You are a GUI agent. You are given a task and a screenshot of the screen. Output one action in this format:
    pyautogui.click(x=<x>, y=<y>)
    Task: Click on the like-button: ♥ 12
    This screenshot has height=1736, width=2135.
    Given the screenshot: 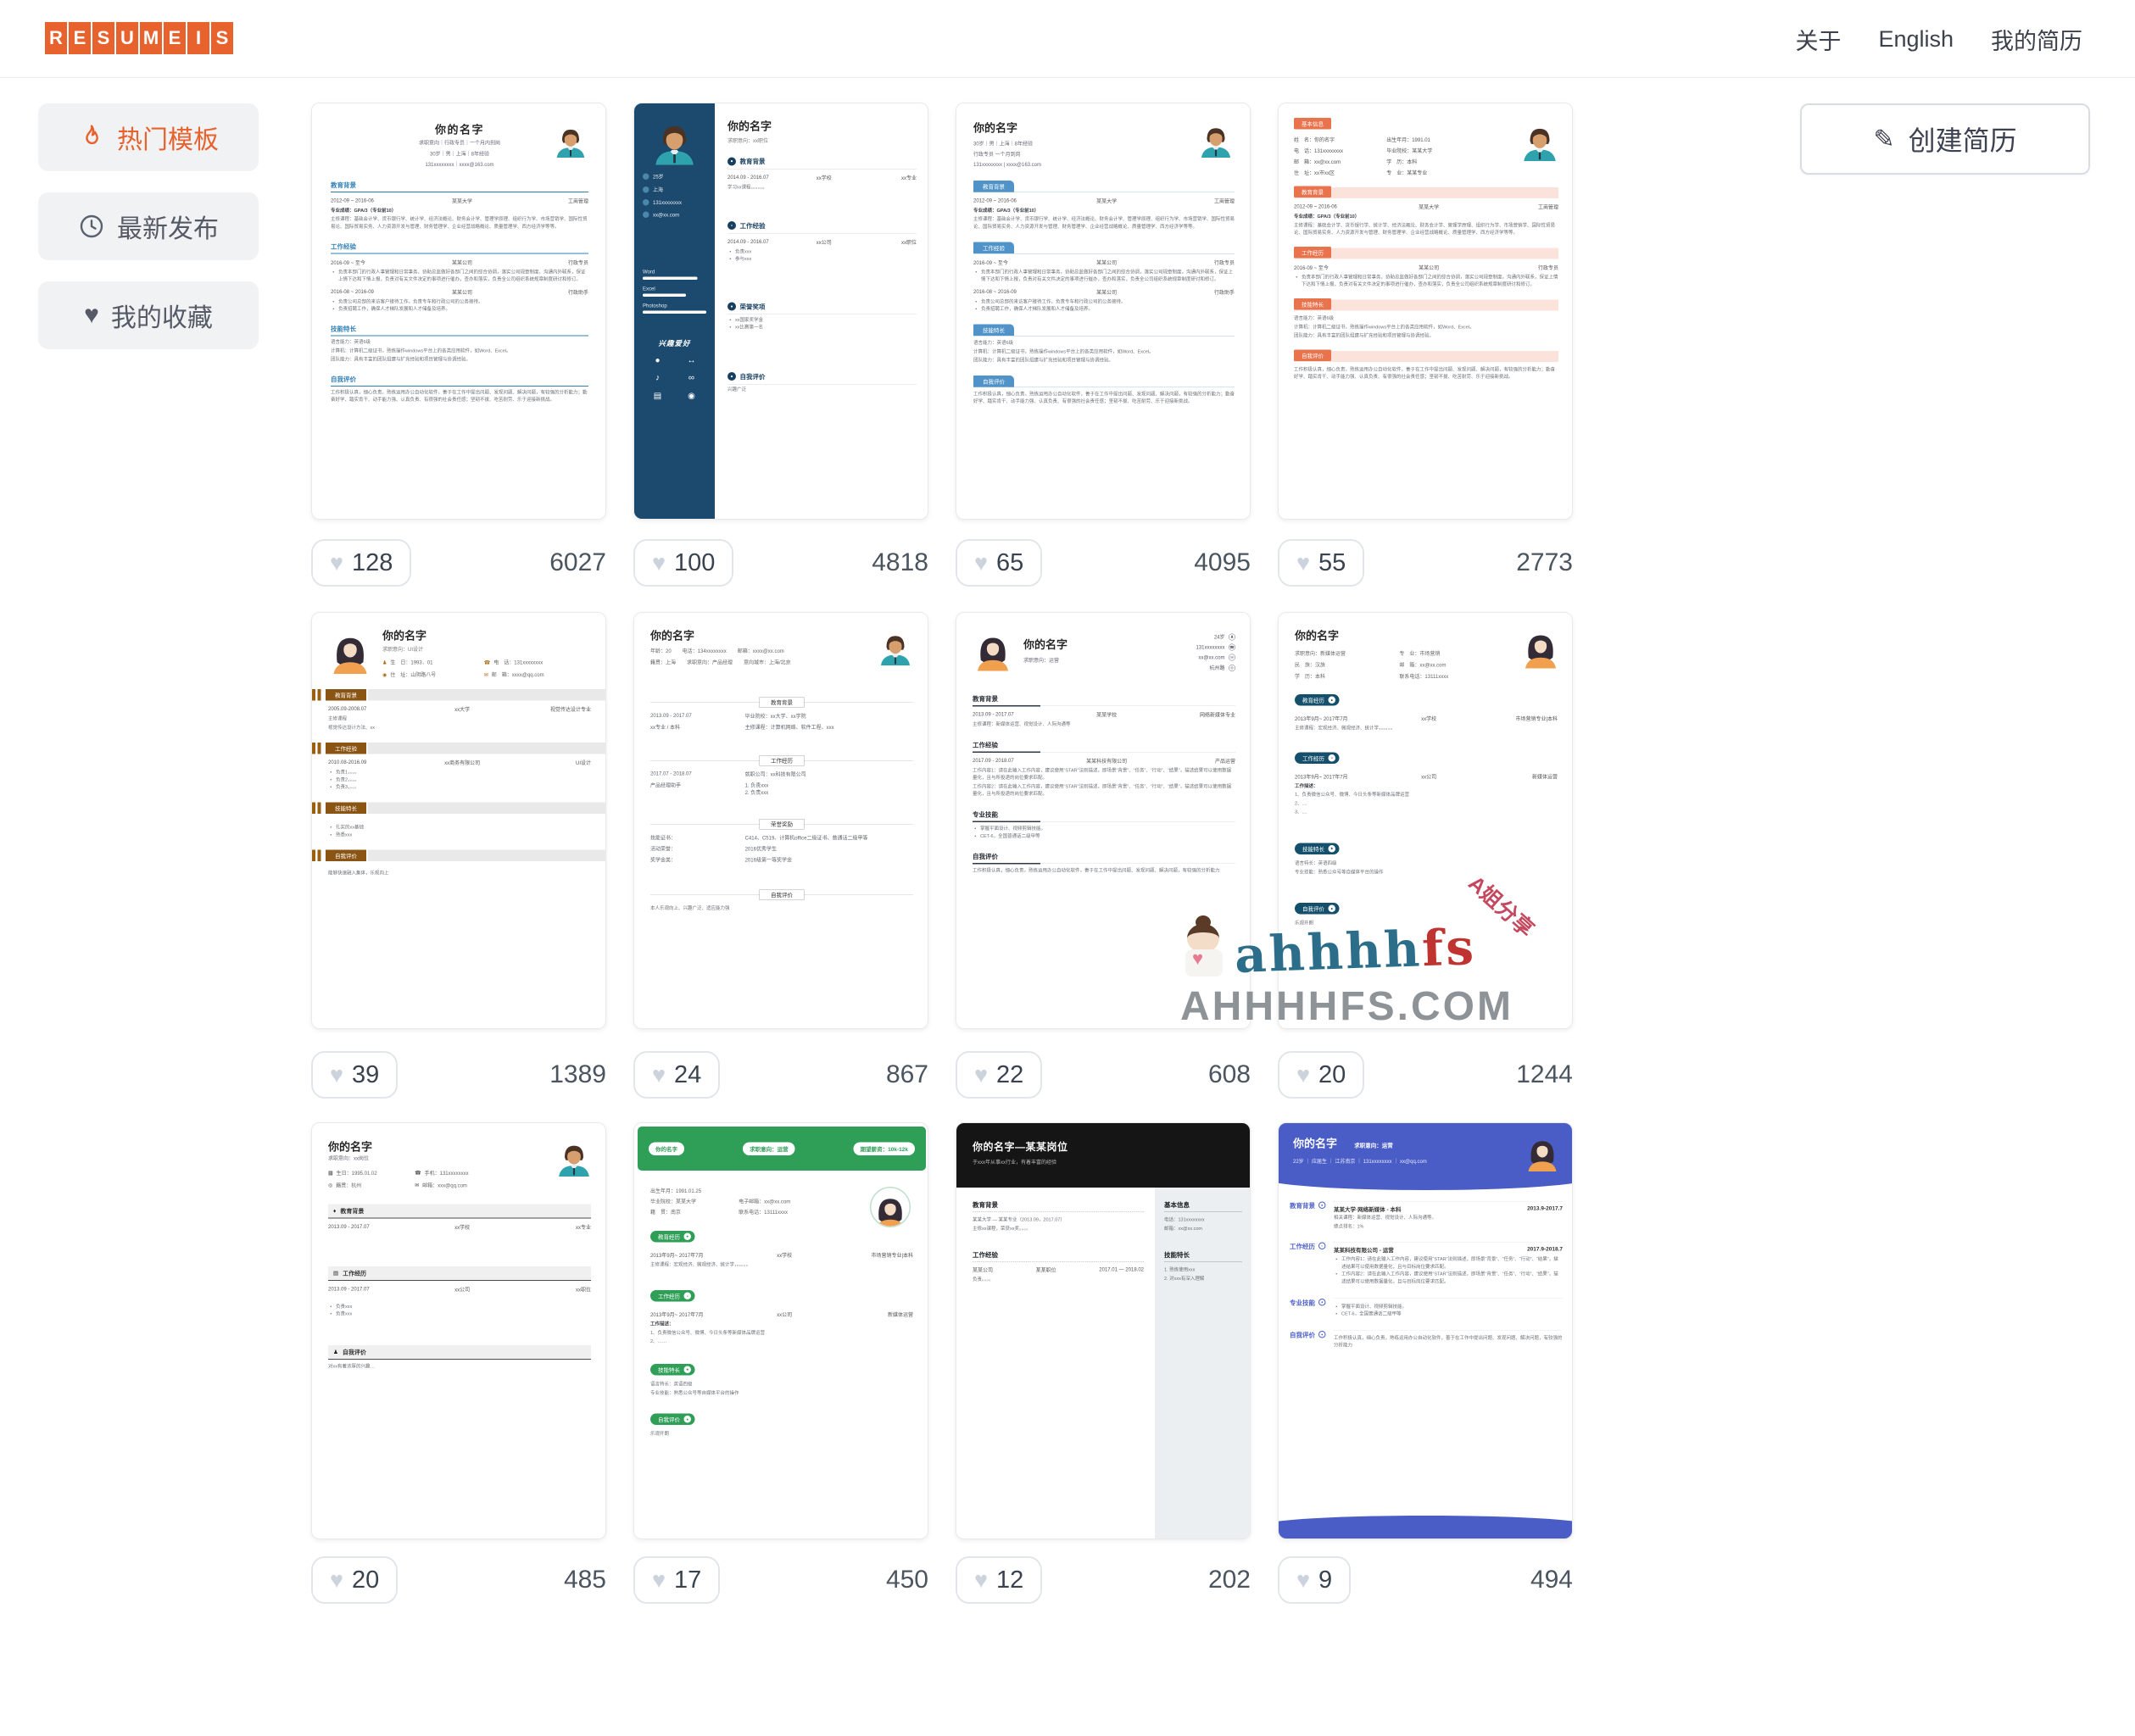 What is the action you would take?
    pyautogui.click(x=999, y=1580)
    